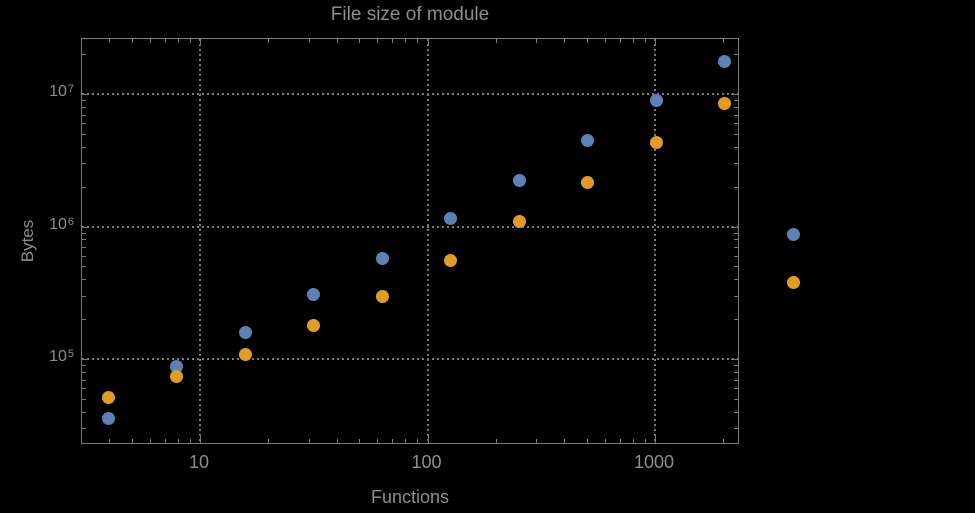  Describe the element at coordinates (61, 91) in the screenshot. I see `y-tick-label-1e7: 107` at that location.